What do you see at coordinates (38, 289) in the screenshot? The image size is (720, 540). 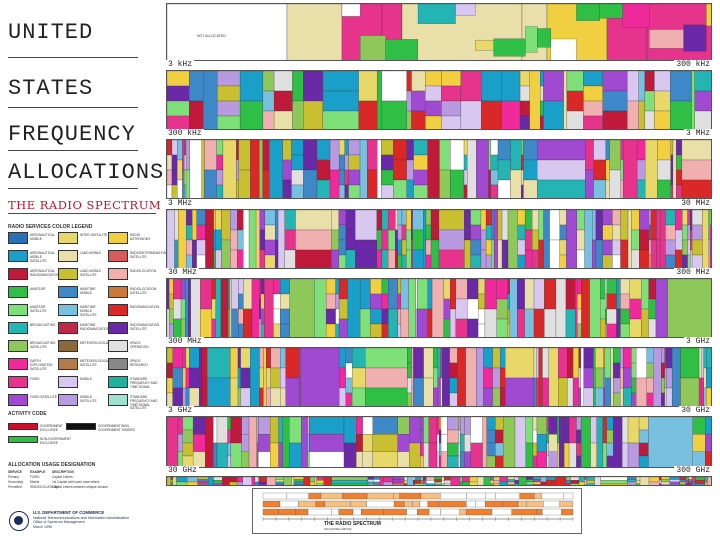 I see `legend-label: AMATEUR` at bounding box center [38, 289].